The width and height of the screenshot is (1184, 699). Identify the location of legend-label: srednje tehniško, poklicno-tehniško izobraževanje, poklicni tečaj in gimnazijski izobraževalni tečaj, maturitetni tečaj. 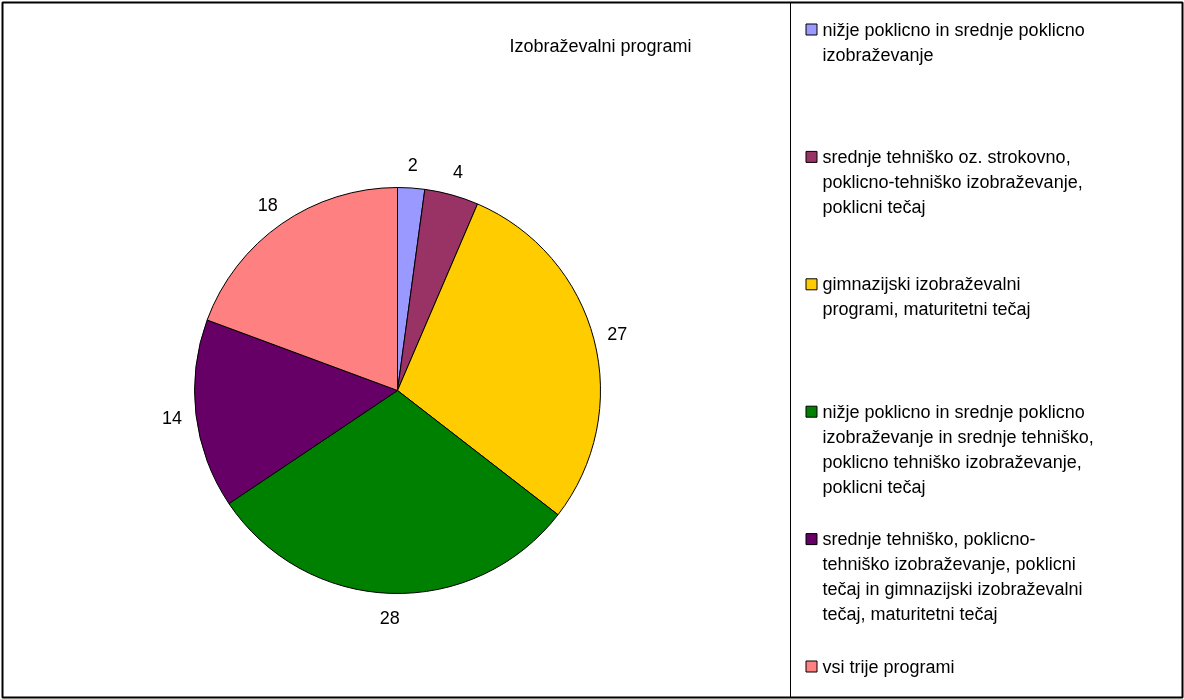
(952, 577).